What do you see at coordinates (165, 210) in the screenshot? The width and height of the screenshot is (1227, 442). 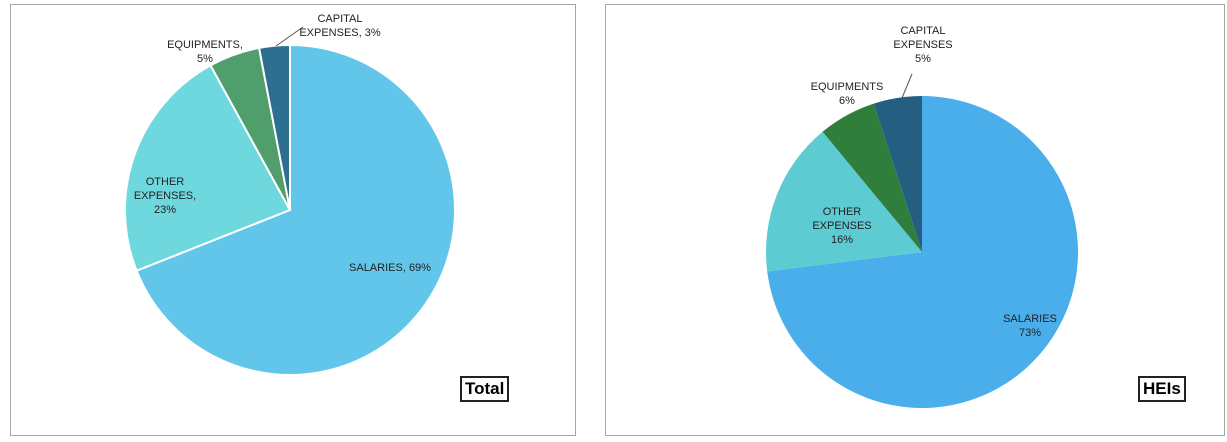 I see `value-label: 23%` at bounding box center [165, 210].